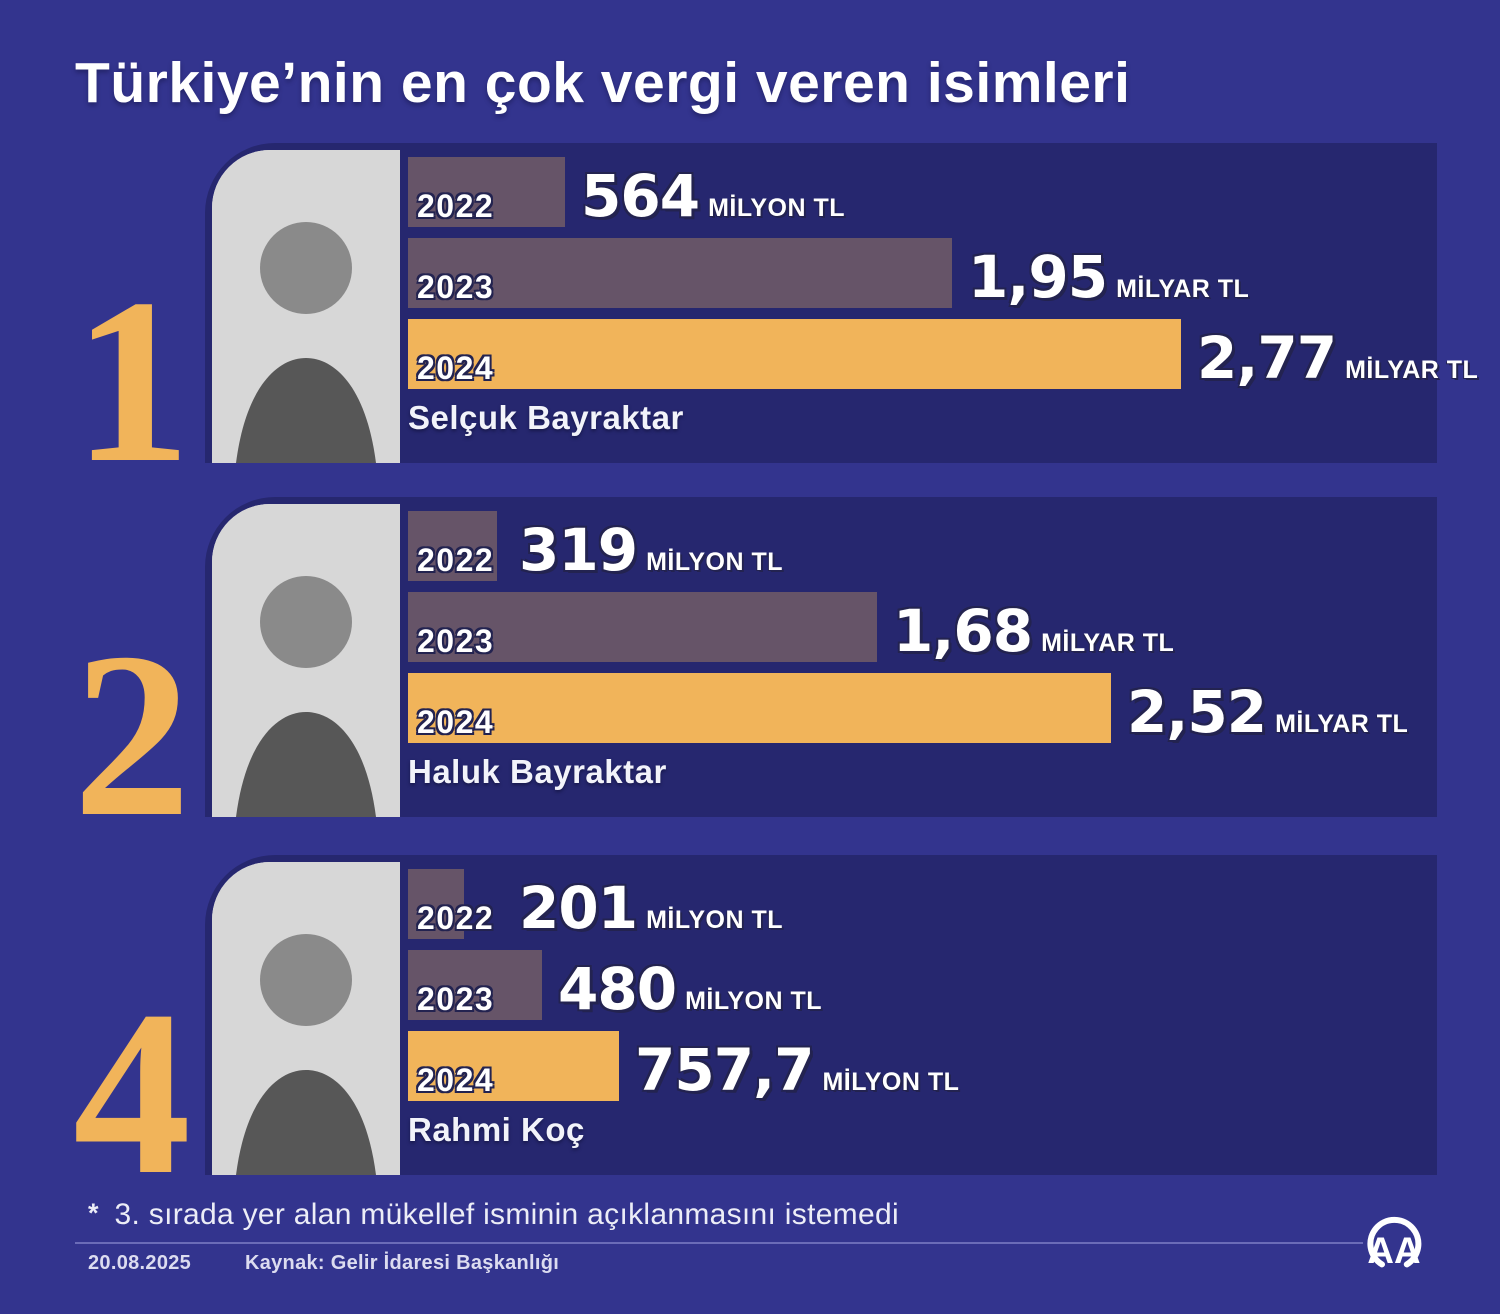  I want to click on value-group: 564 MİLYON TL, so click(713, 196).